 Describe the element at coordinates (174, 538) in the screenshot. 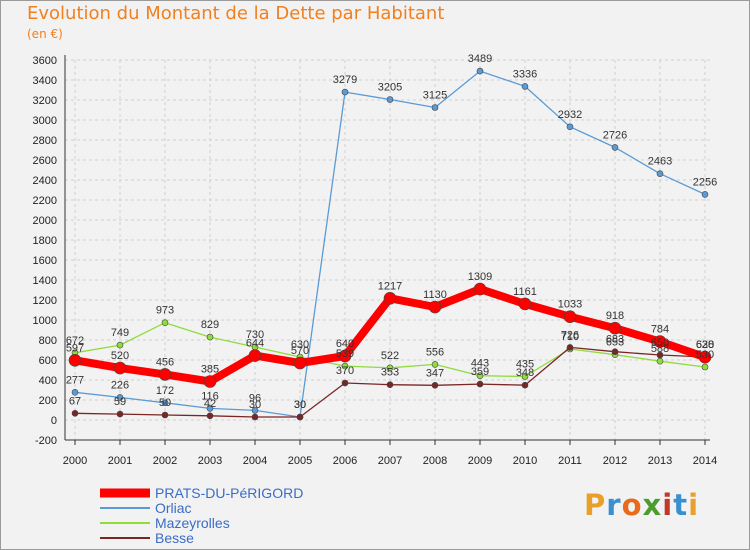

I see `legend-label-besse: Besse` at that location.